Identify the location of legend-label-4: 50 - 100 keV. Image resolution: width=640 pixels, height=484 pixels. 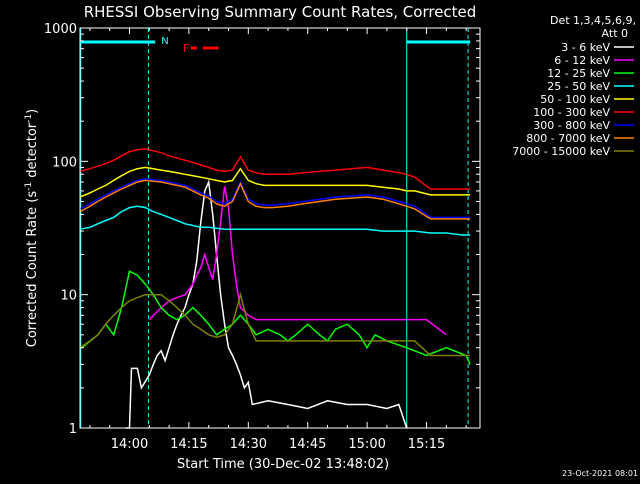
(575, 99).